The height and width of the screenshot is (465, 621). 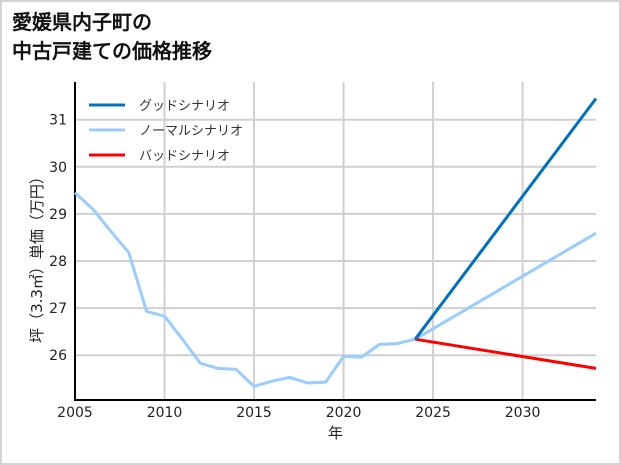 I want to click on y-tick-label: 29, so click(x=58, y=215).